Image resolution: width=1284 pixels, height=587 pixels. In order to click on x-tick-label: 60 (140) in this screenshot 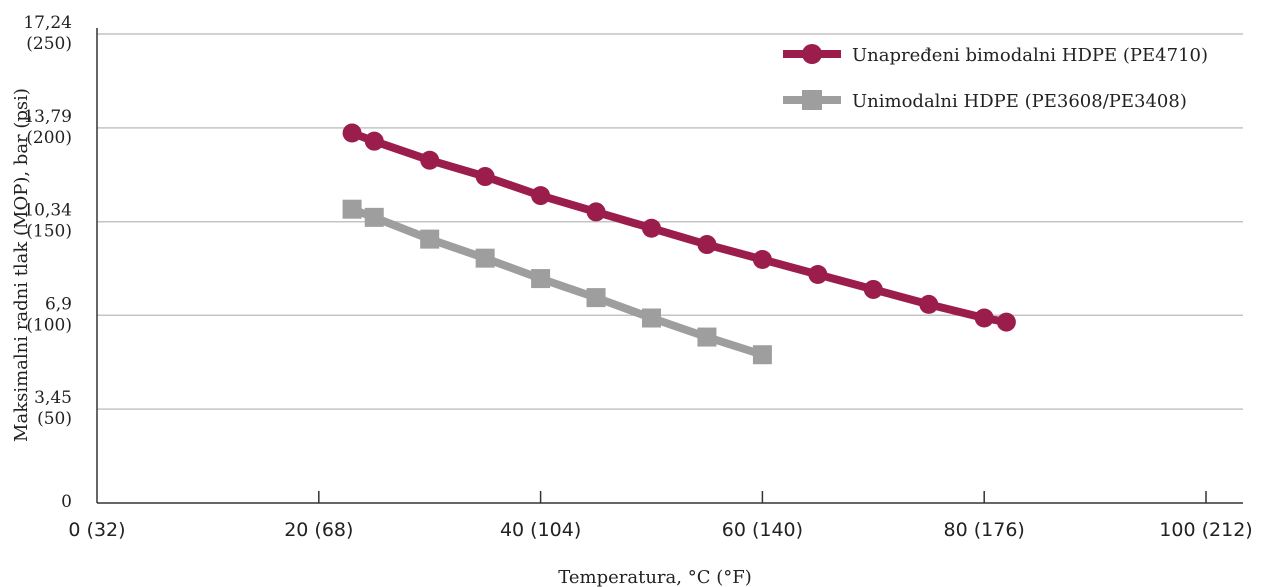, I will do `click(762, 530)`.